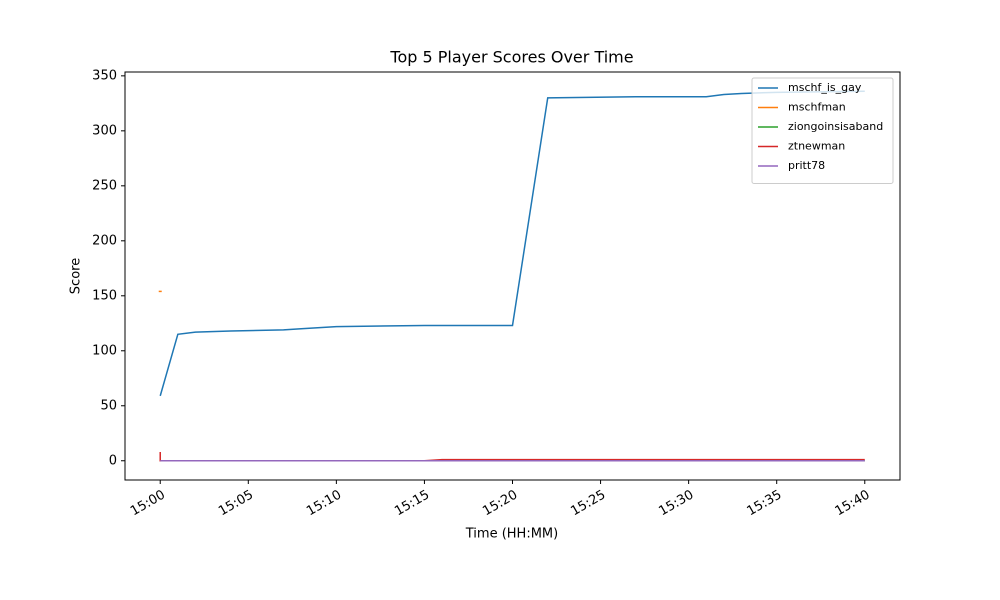 The height and width of the screenshot is (600, 1000). I want to click on x-tick-label: 15:35, so click(765, 504).